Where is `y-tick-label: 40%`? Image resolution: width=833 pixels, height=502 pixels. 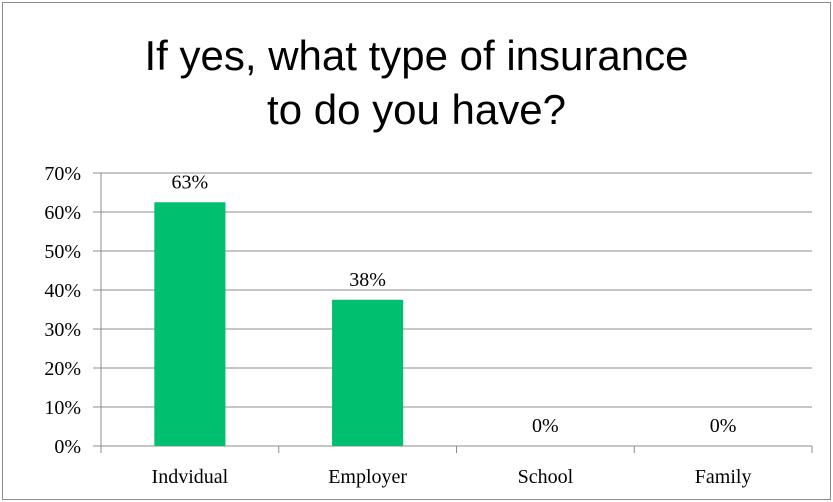
y-tick-label: 40% is located at coordinates (62, 291).